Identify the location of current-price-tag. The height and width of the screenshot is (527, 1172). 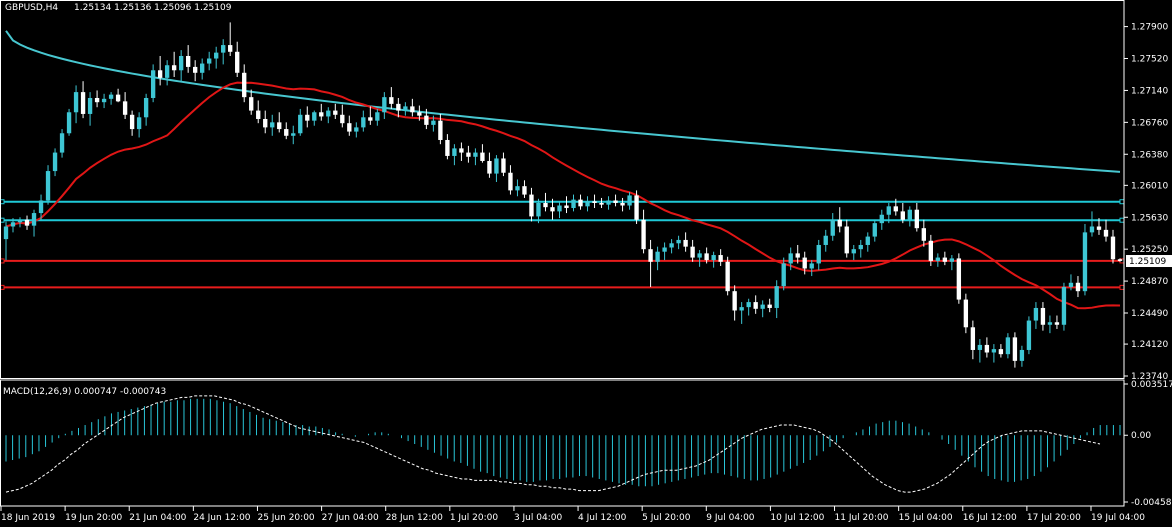
(1149, 261).